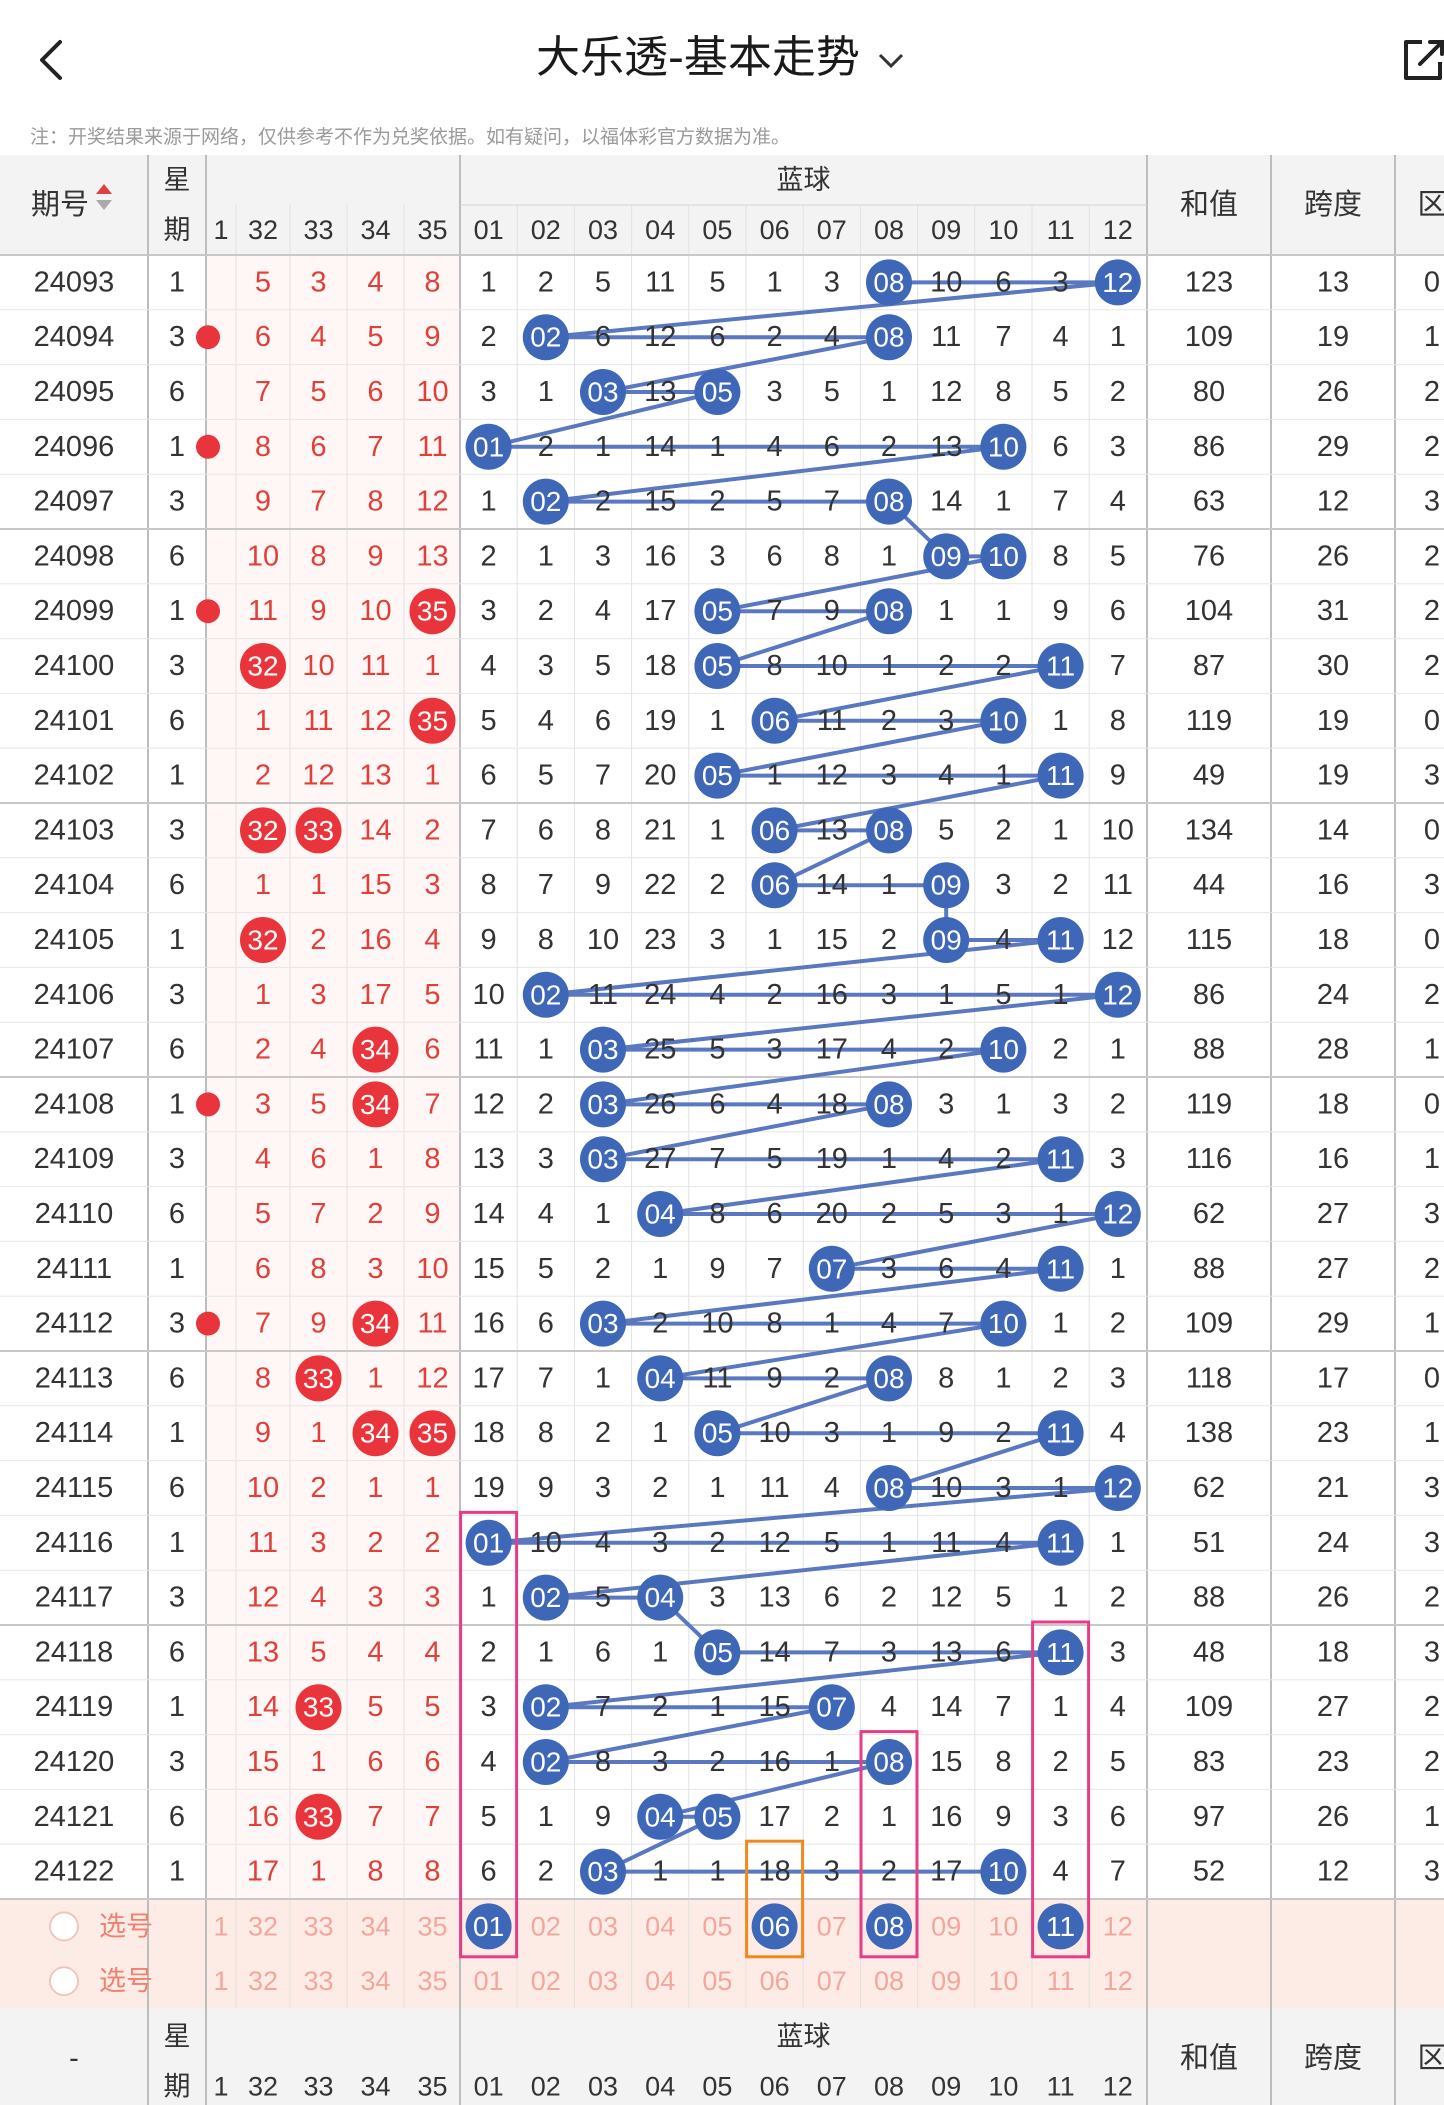 The width and height of the screenshot is (1444, 2105). Describe the element at coordinates (1003, 230) in the screenshot. I see `blue-col-header: 10` at that location.